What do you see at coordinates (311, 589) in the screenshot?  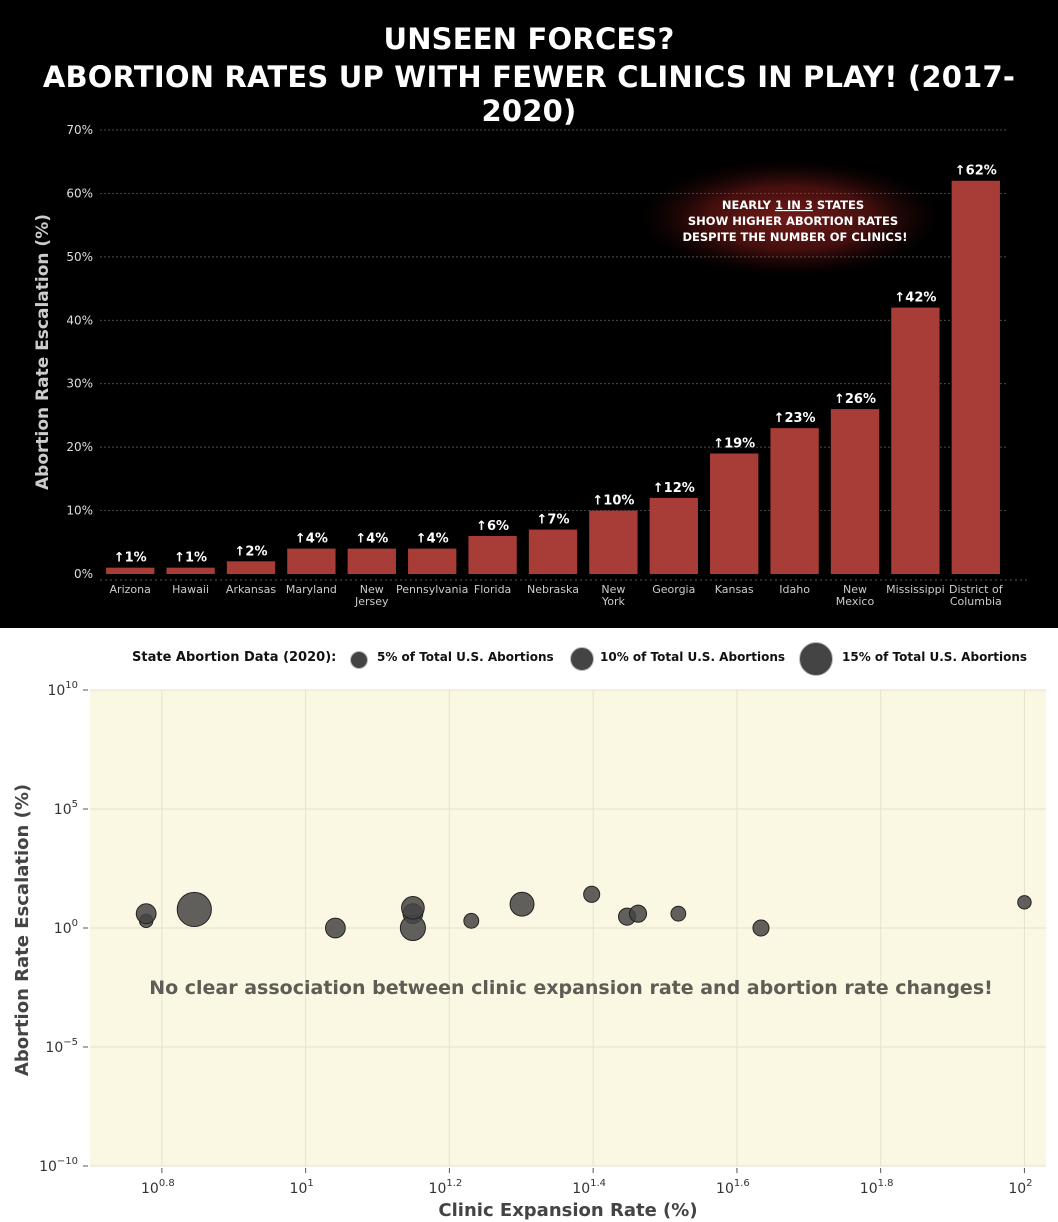 I see `x-tick-label: Maryland` at bounding box center [311, 589].